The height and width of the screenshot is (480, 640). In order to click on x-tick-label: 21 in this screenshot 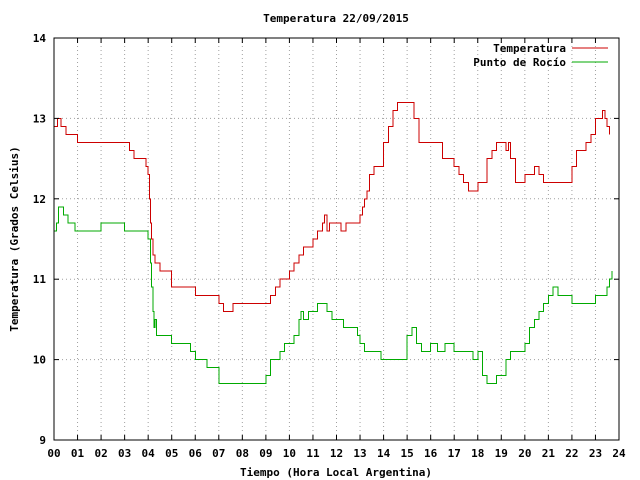, I will do `click(549, 453)`.